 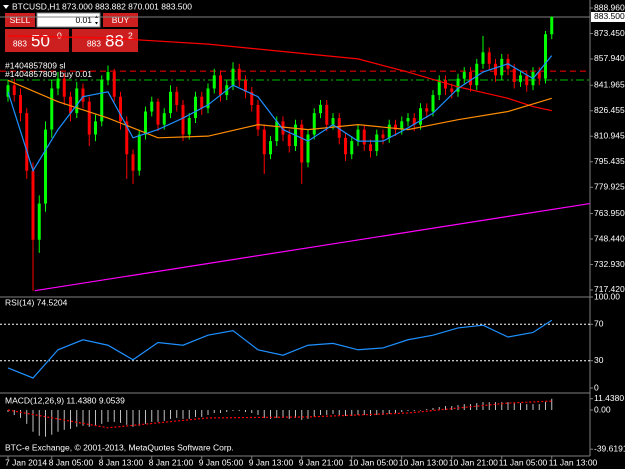 I want to click on y-tick-label: 888.960, so click(x=609, y=7).